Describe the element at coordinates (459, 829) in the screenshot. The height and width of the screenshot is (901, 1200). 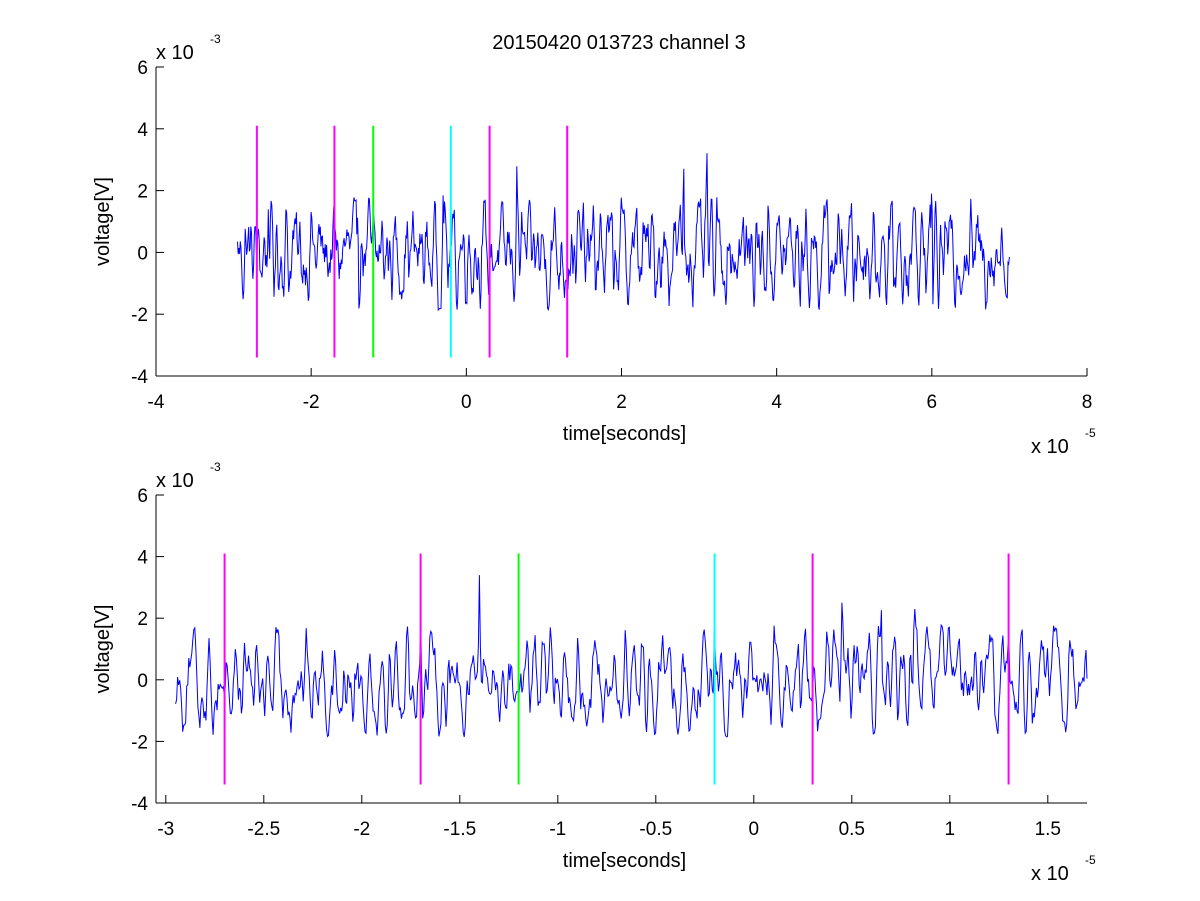
I see `x-tick-label: -1.5` at that location.